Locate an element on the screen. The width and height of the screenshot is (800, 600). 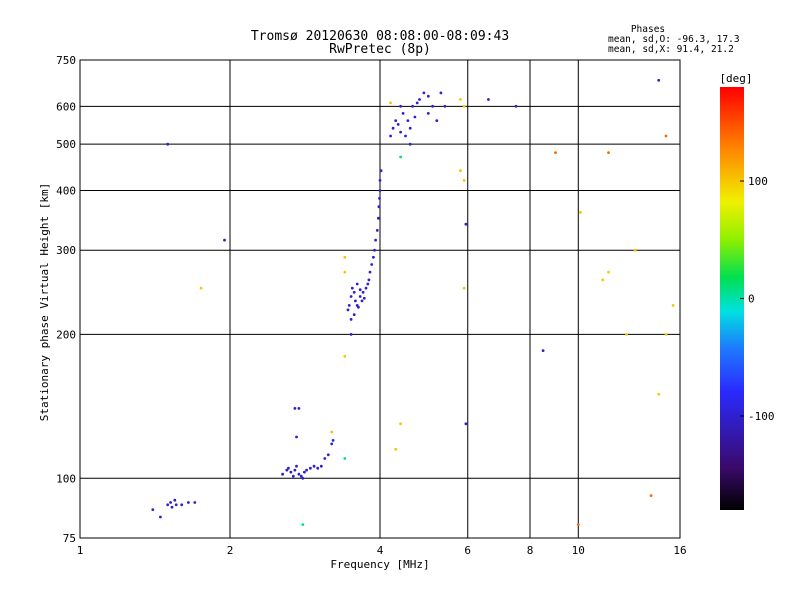
y-tick-label: 400 is located at coordinates (66, 190).